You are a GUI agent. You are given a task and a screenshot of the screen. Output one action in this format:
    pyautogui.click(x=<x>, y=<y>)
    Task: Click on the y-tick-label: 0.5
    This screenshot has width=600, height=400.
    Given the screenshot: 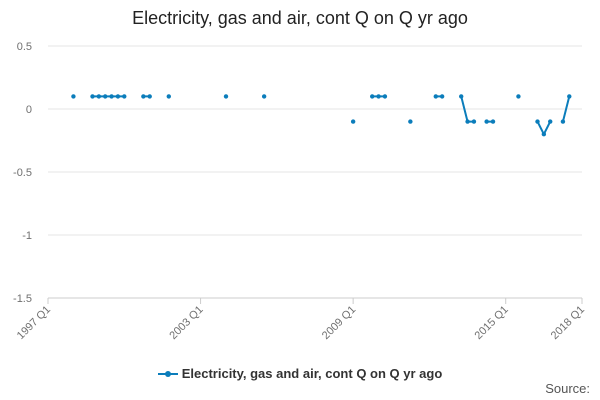 What is the action you would take?
    pyautogui.click(x=24, y=47)
    